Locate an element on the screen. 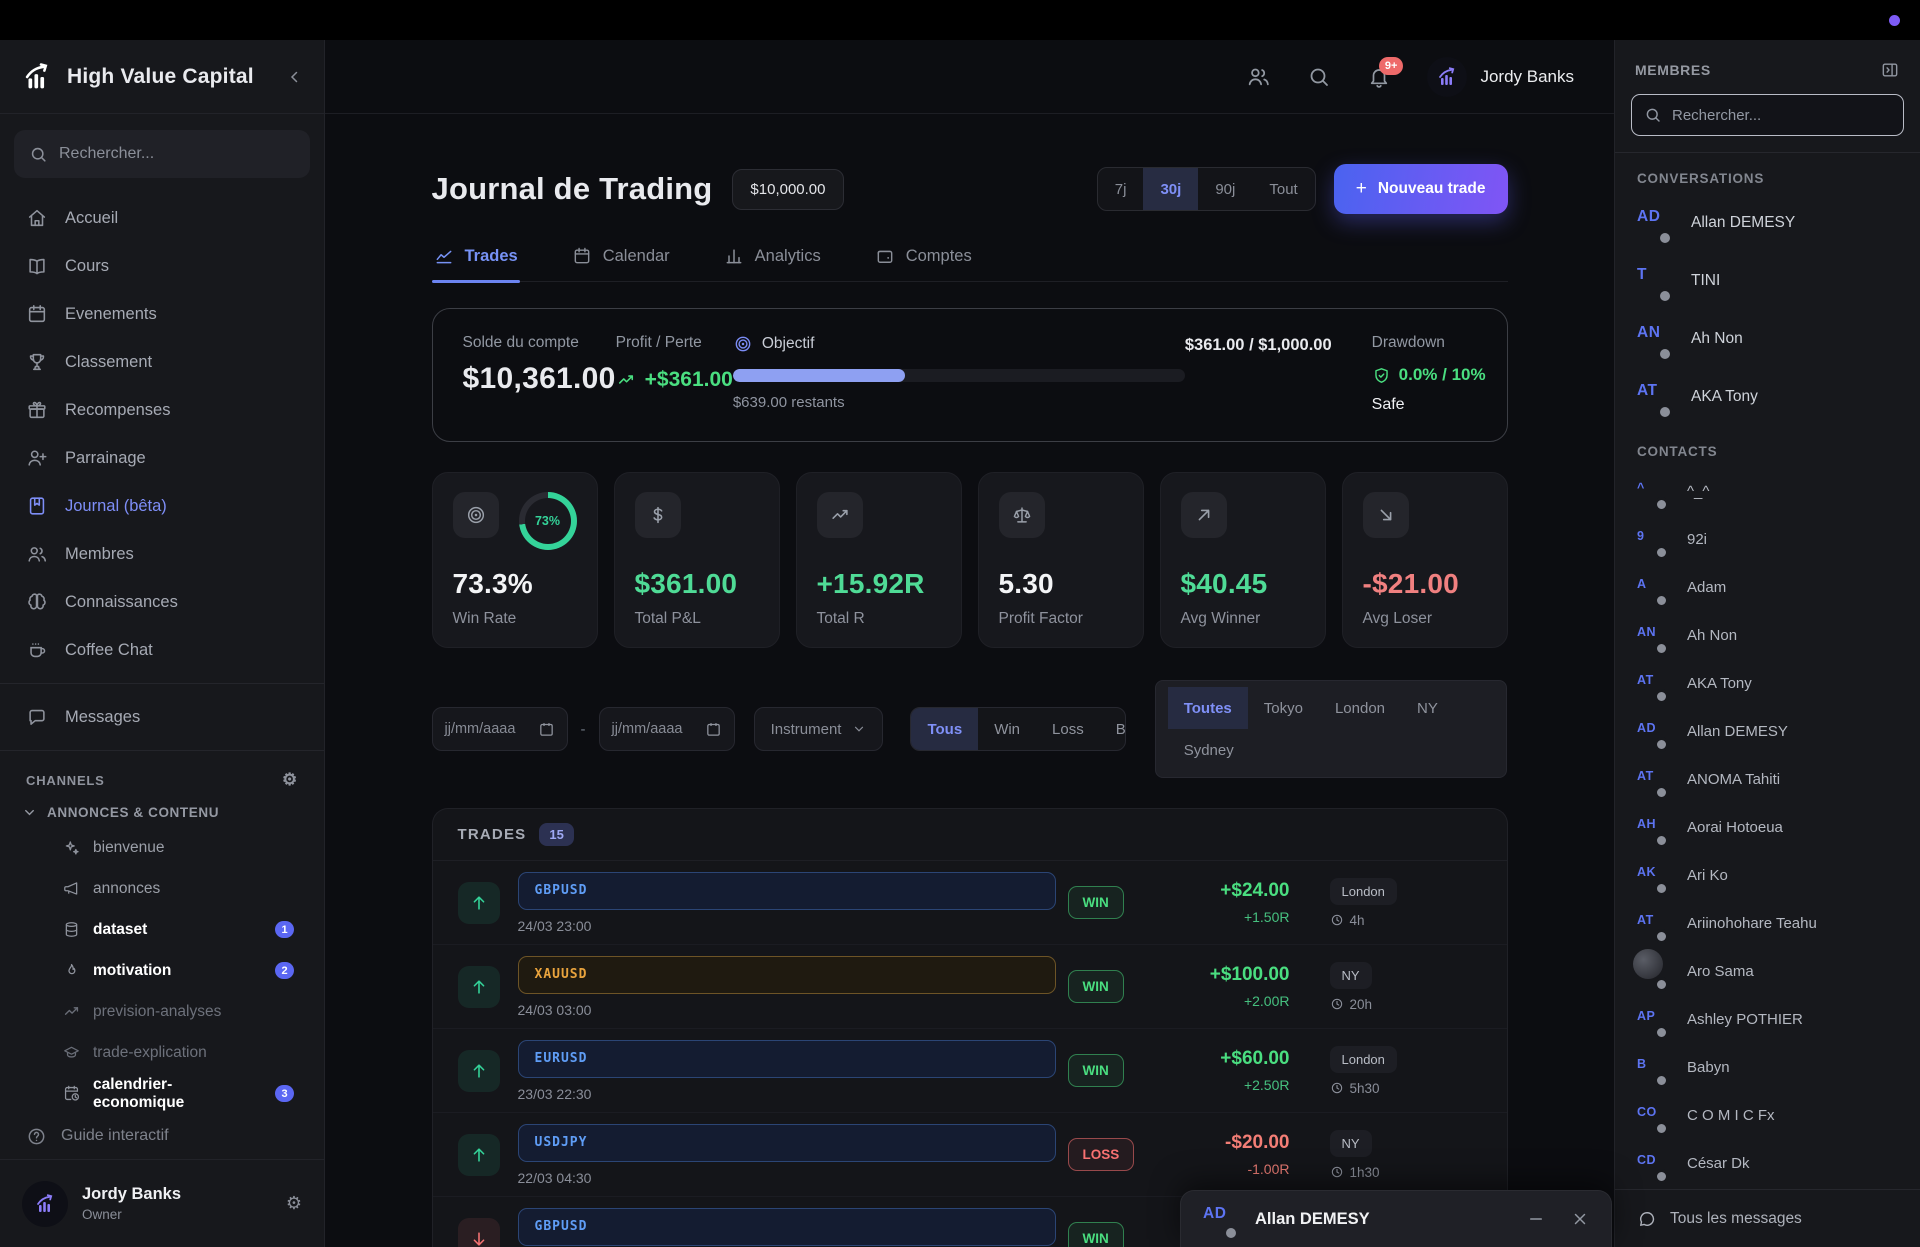 The width and height of the screenshot is (1920, 1247). sidebar-item-cours: Cours is located at coordinates (162, 266).